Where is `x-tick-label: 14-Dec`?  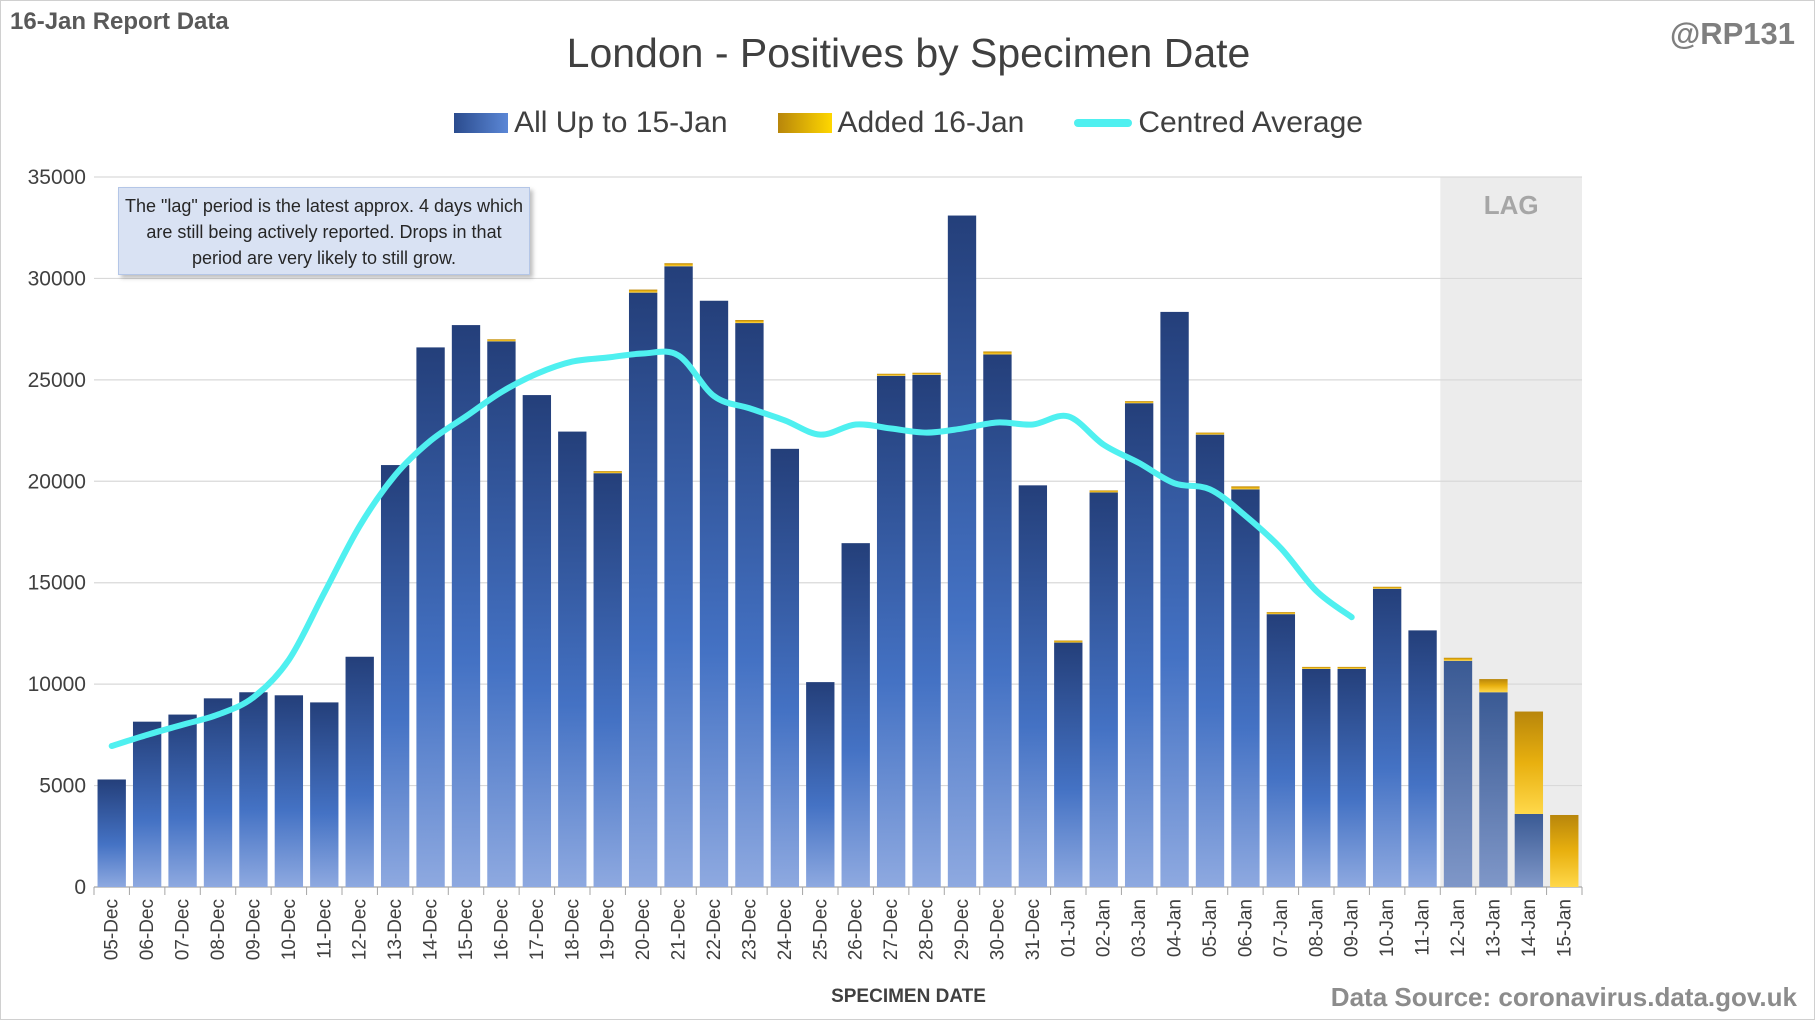 x-tick-label: 14-Dec is located at coordinates (431, 929).